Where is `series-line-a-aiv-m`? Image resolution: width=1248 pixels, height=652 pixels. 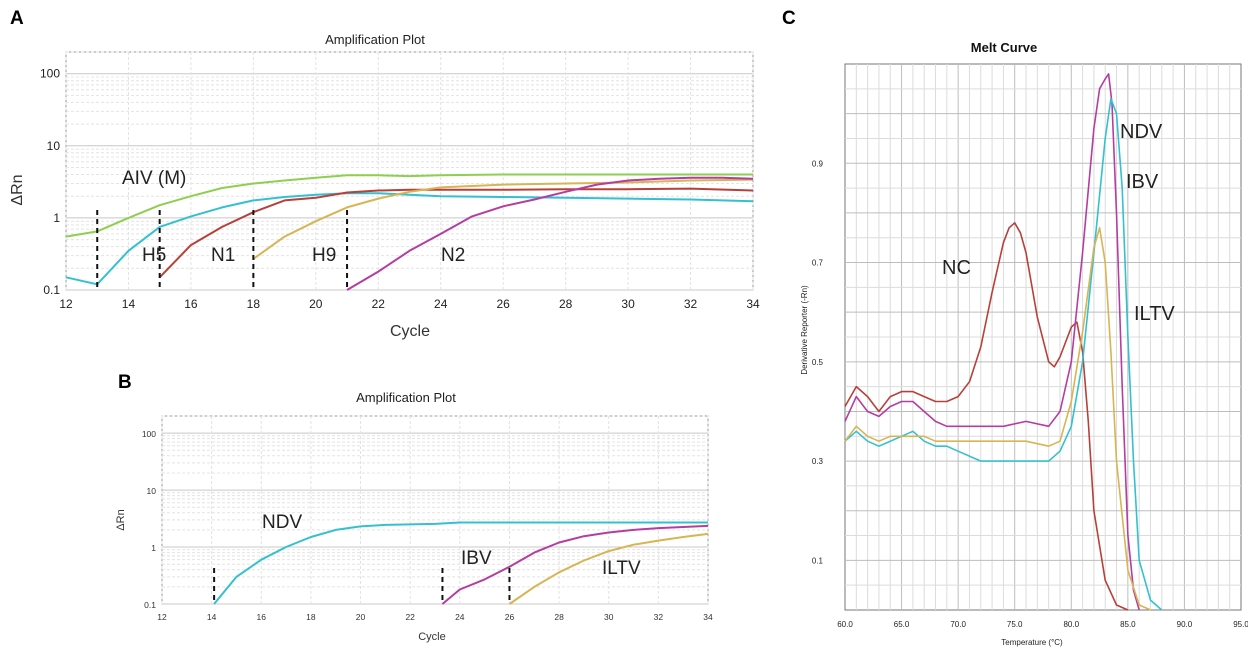
series-line-a-aiv-m is located at coordinates (409, 205).